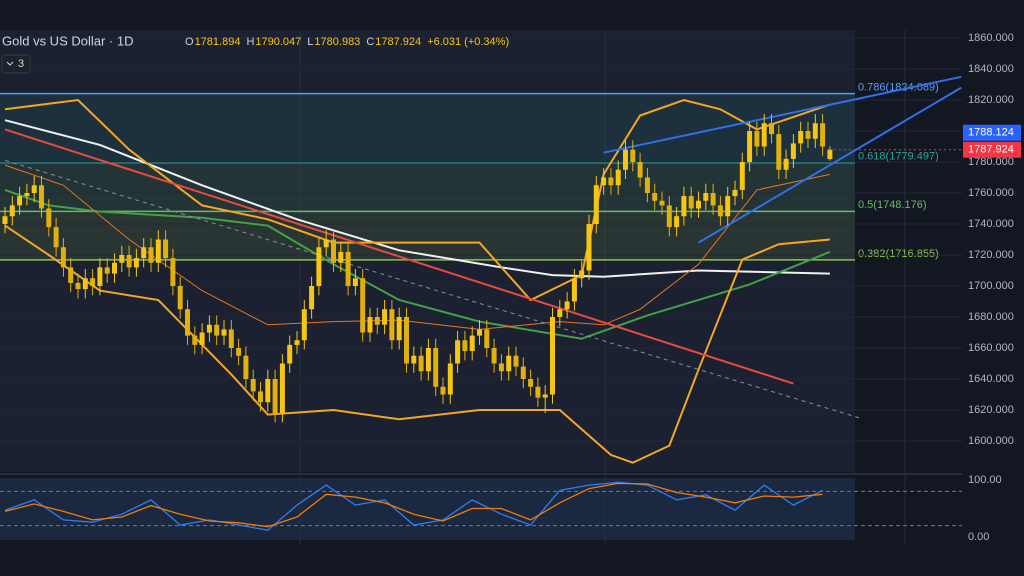 This screenshot has width=1024, height=576. I want to click on ohlc-key: O, so click(189, 42).